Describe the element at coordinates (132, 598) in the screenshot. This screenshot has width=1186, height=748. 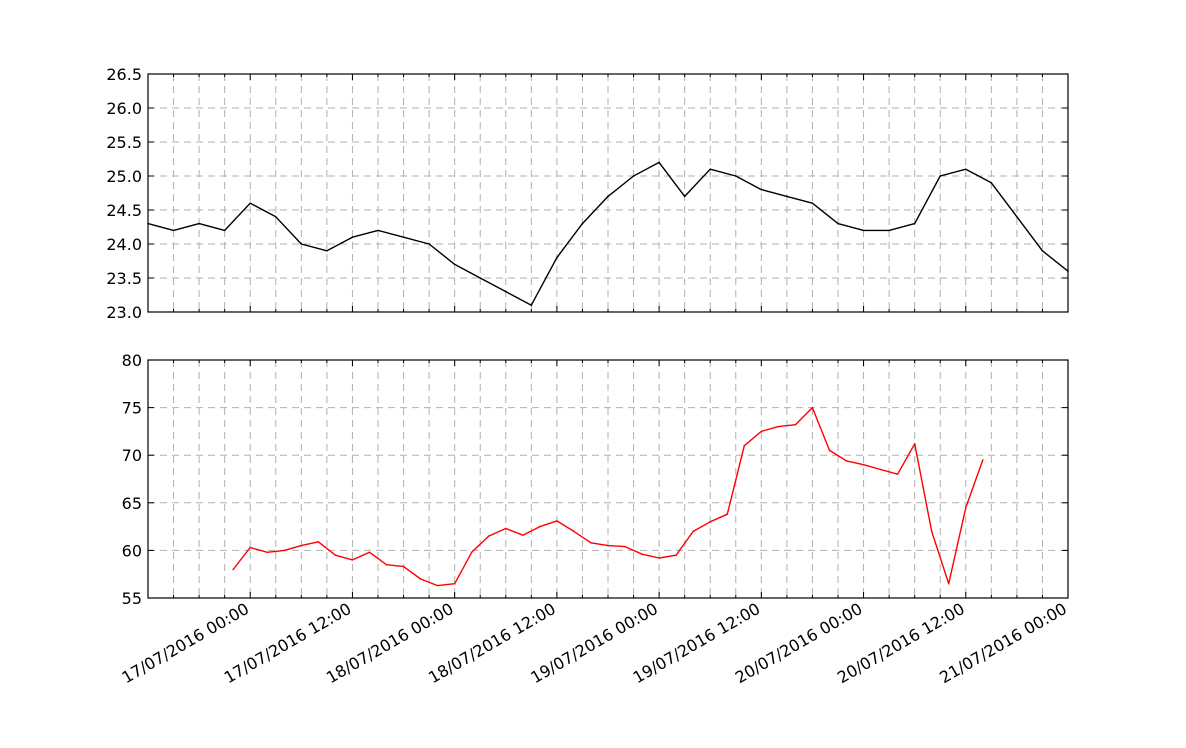
I see `y-tick-label: 55` at that location.